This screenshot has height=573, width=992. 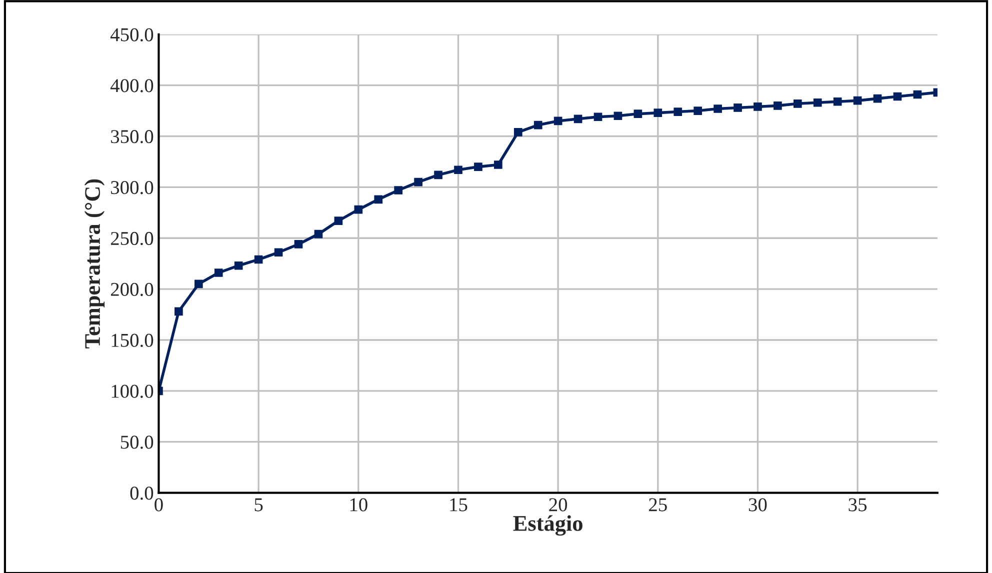 I want to click on y-tick-label: 200.0, so click(x=132, y=289).